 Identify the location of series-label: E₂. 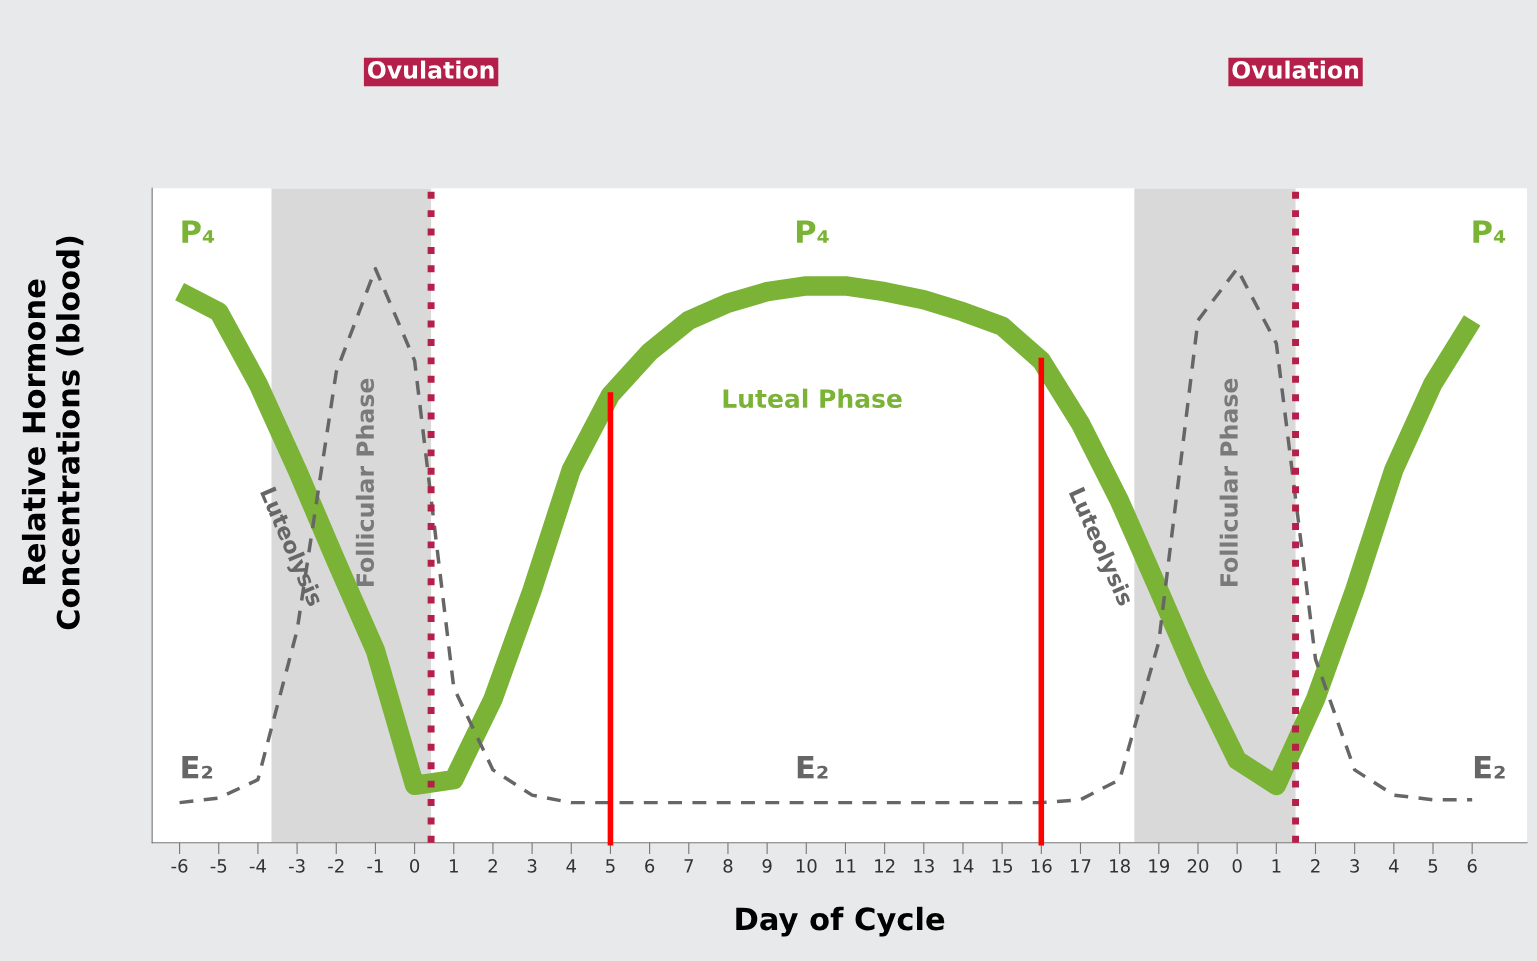
(197, 767).